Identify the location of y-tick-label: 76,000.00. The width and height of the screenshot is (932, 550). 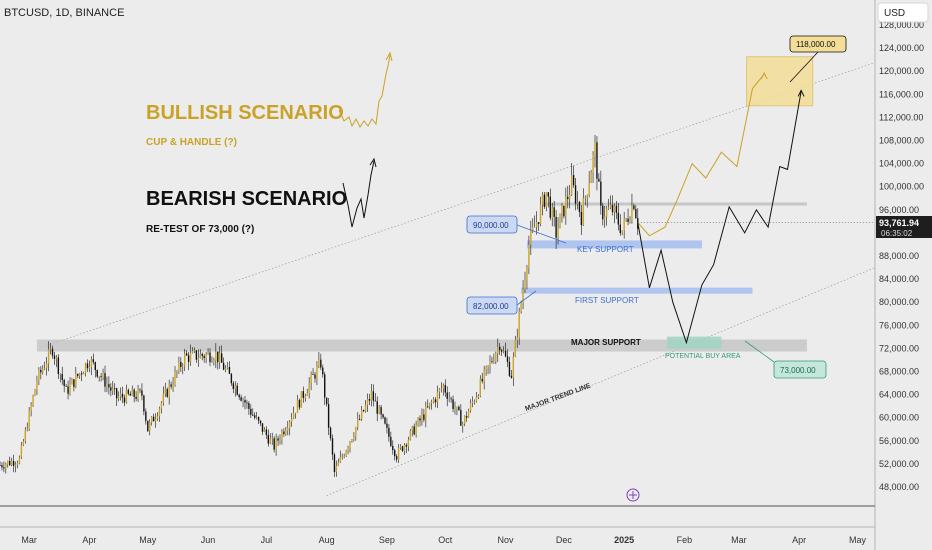
(899, 325).